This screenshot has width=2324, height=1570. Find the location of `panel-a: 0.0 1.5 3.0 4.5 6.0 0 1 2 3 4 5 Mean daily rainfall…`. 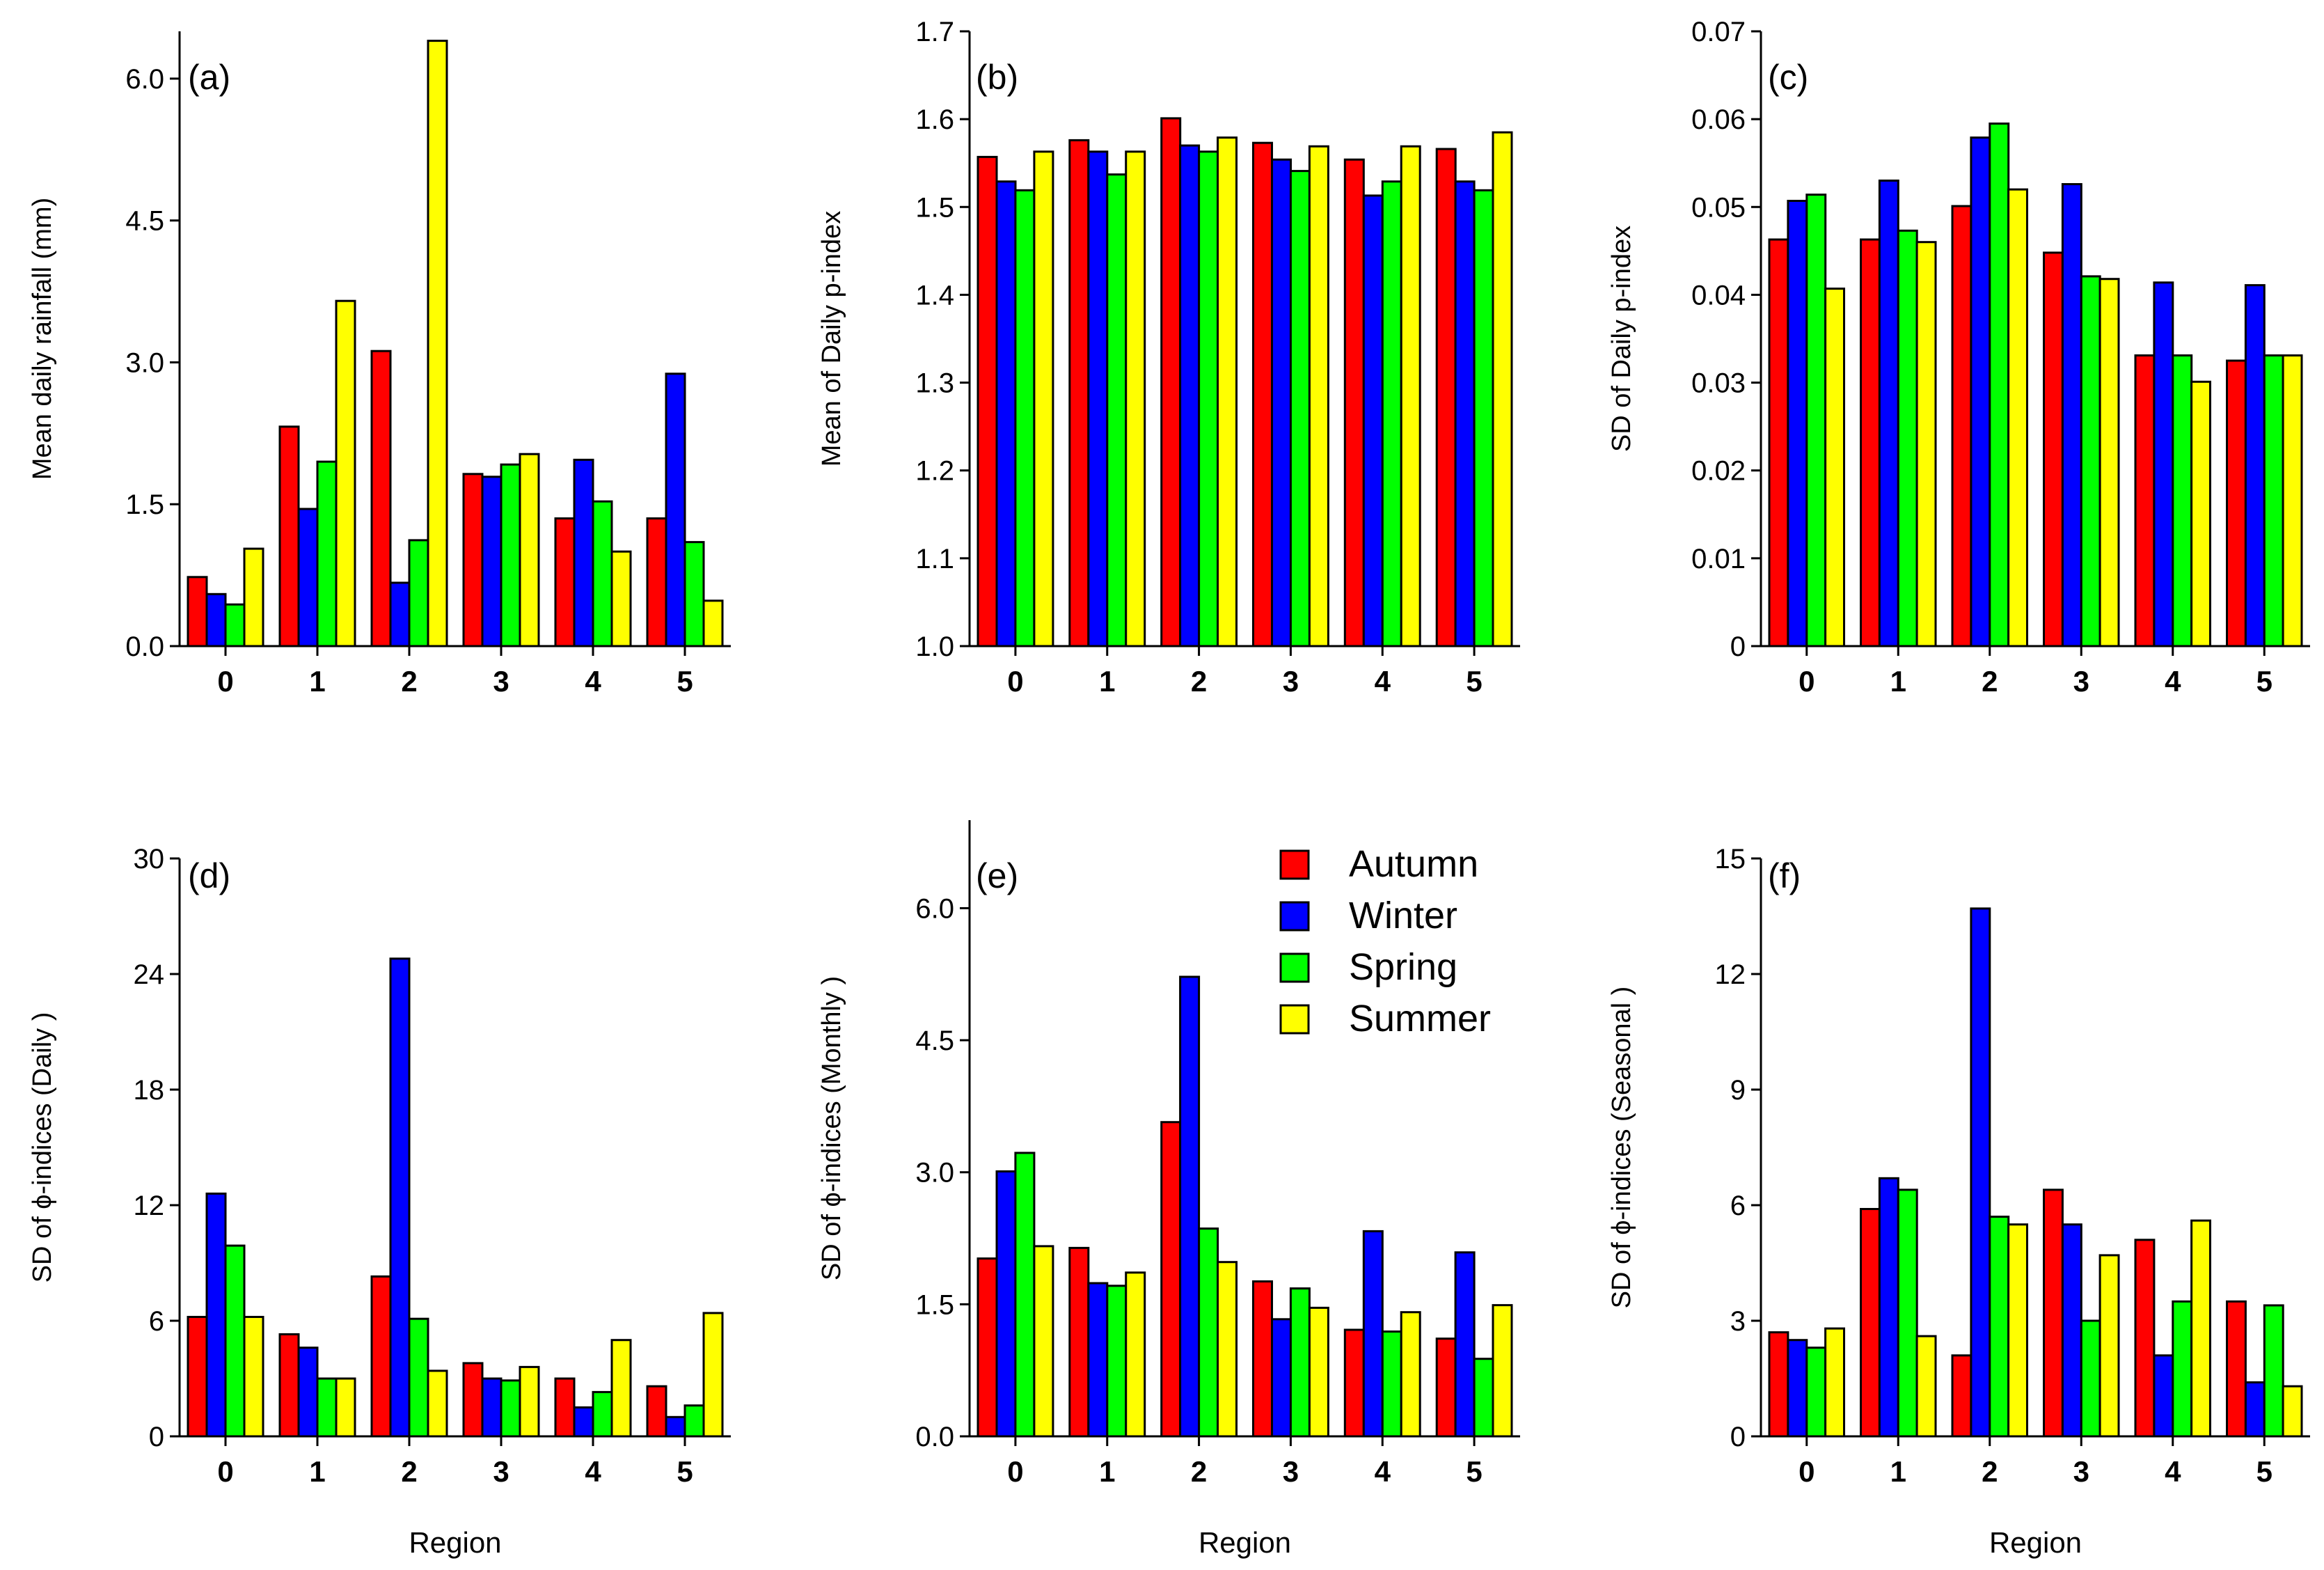

panel-a: 0.0 1.5 3.0 4.5 6.0 0 1 2 3 4 5 Mean daily rainfall… is located at coordinates (380, 364).